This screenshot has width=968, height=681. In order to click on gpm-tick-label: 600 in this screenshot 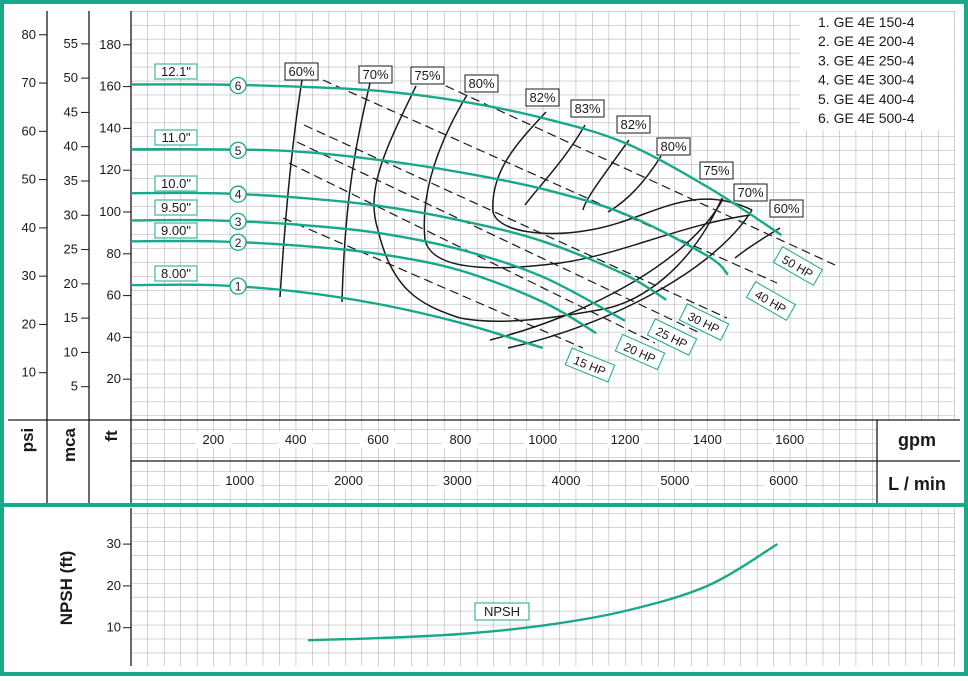, I will do `click(378, 439)`.